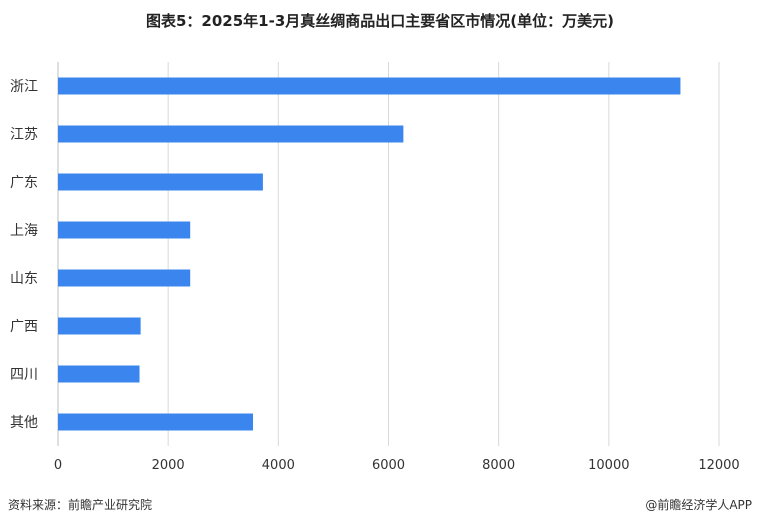 This screenshot has width=760, height=524. What do you see at coordinates (24, 135) in the screenshot?
I see `y-category-label: 江苏` at bounding box center [24, 135].